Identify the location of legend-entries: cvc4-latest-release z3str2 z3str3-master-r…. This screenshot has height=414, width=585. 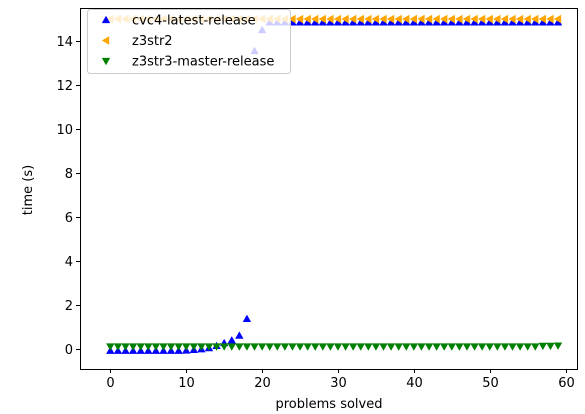
(187, 42).